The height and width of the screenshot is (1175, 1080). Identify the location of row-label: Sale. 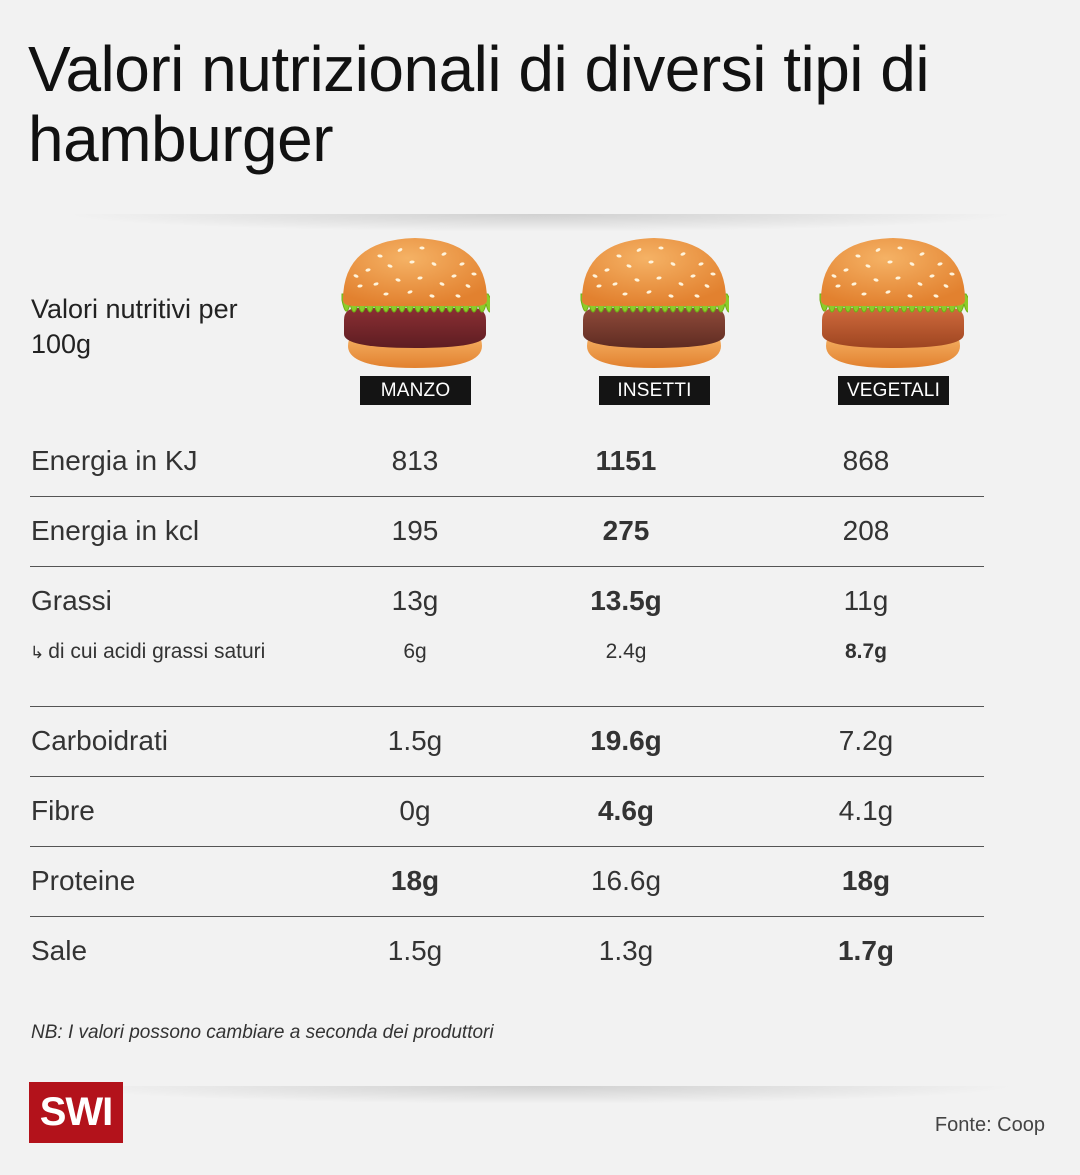
(178, 951).